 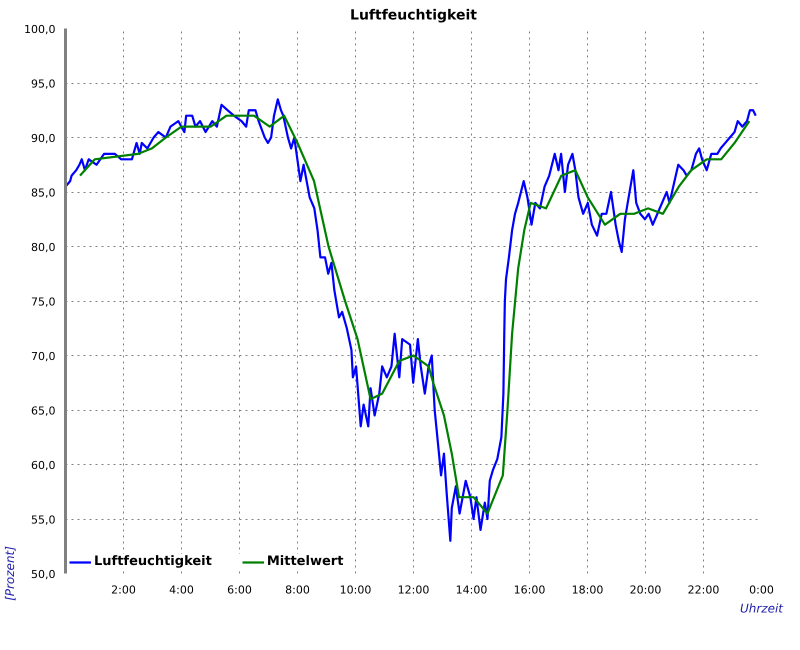 I want to click on x-tick-label: 16:00, so click(x=530, y=590).